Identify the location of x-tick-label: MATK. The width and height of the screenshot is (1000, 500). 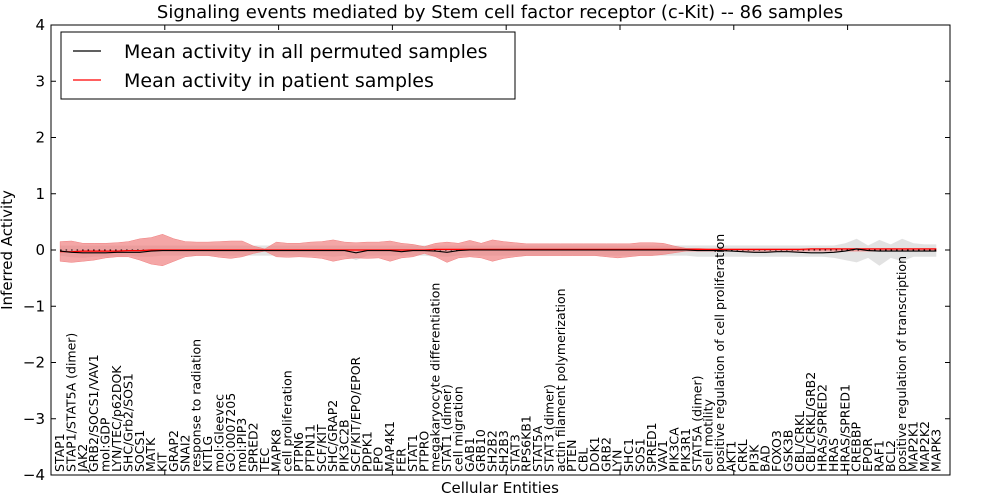
(150, 454).